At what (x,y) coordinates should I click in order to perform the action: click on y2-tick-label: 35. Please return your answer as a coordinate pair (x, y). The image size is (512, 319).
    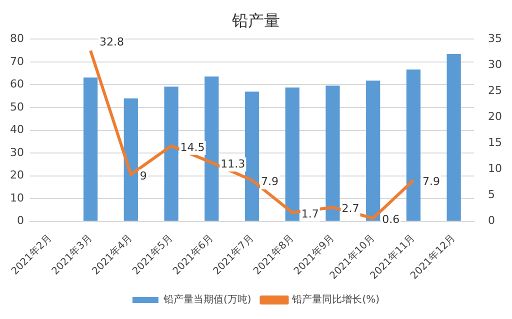
    Looking at the image, I should click on (495, 39).